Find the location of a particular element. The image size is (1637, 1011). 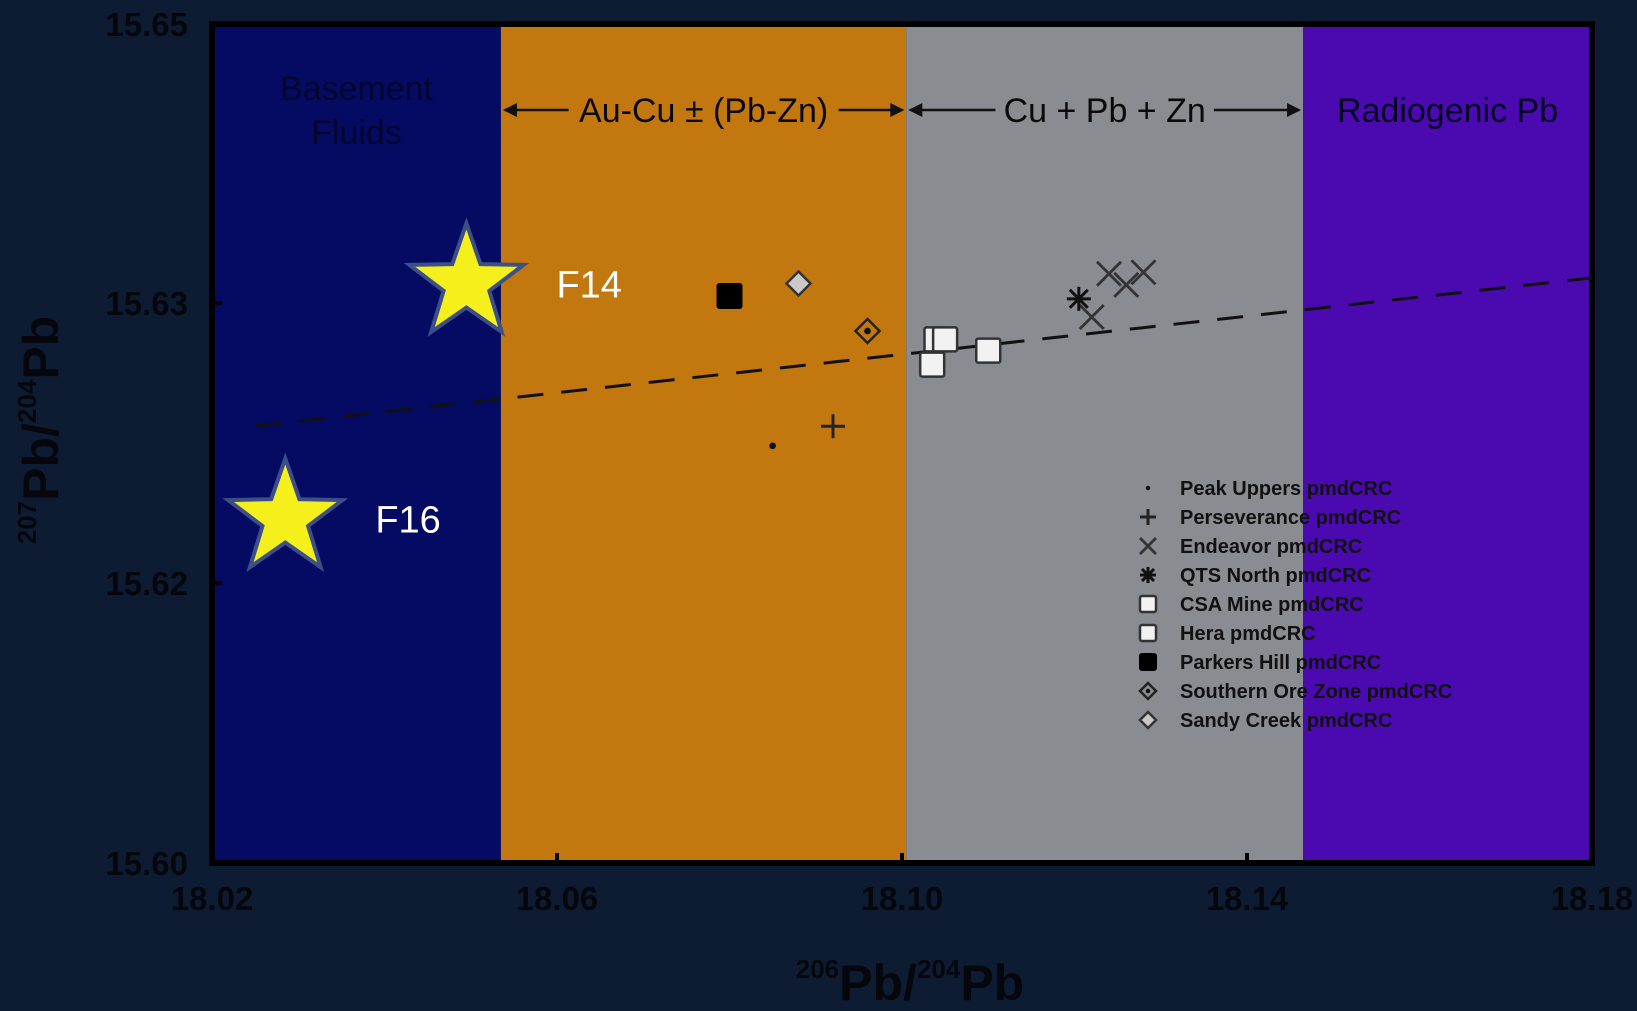

x-tick-label: 18.02 is located at coordinates (212, 898).